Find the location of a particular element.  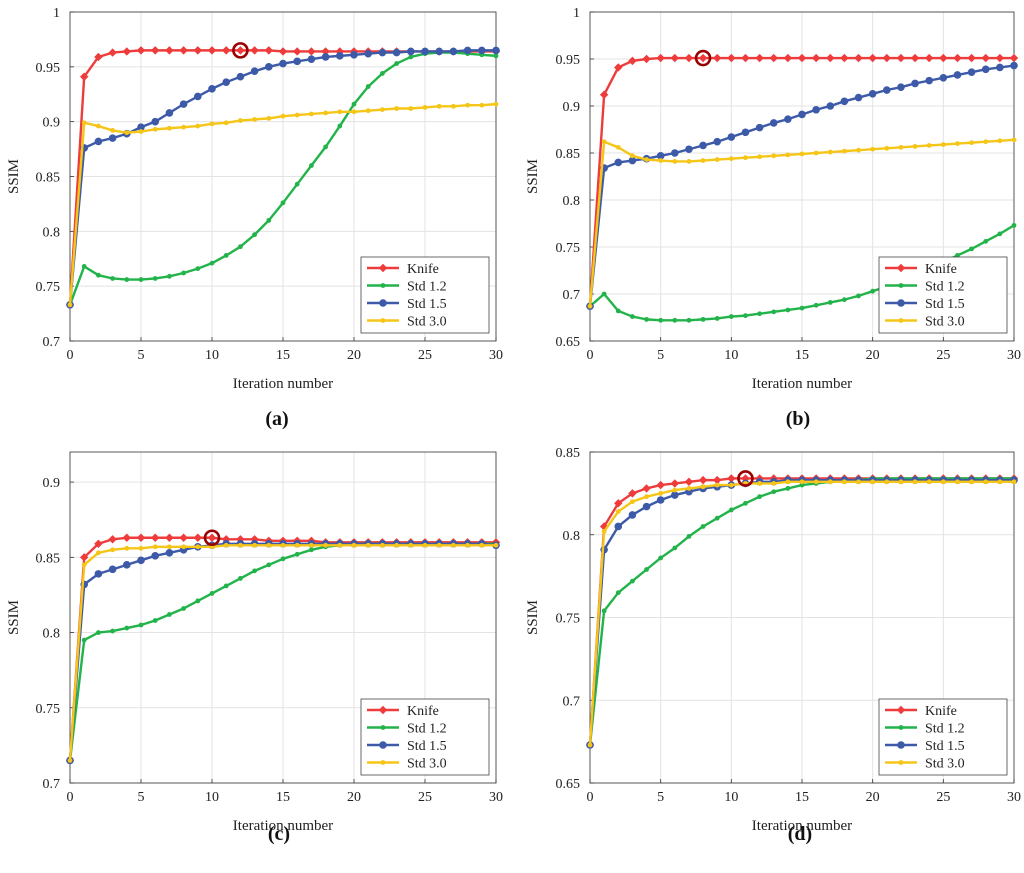

legend-item: Std 1.5 is located at coordinates (925, 746).